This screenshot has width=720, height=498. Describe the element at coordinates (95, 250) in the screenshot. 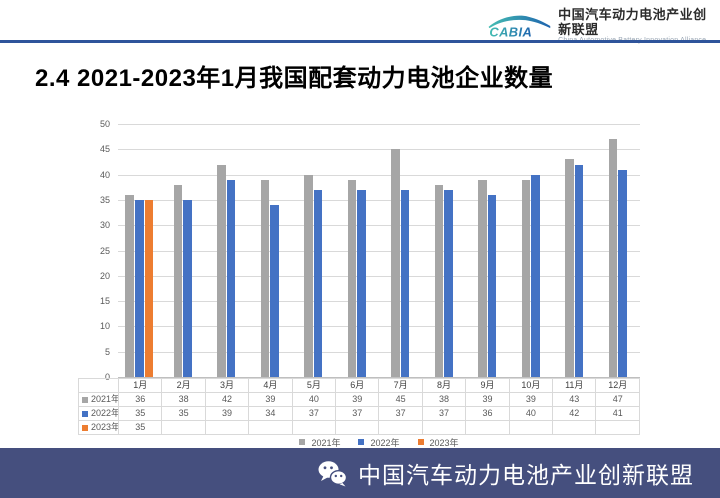

I see `y-axis-labels: 0 5 10 15 20 25 30 35 40 45 50` at that location.